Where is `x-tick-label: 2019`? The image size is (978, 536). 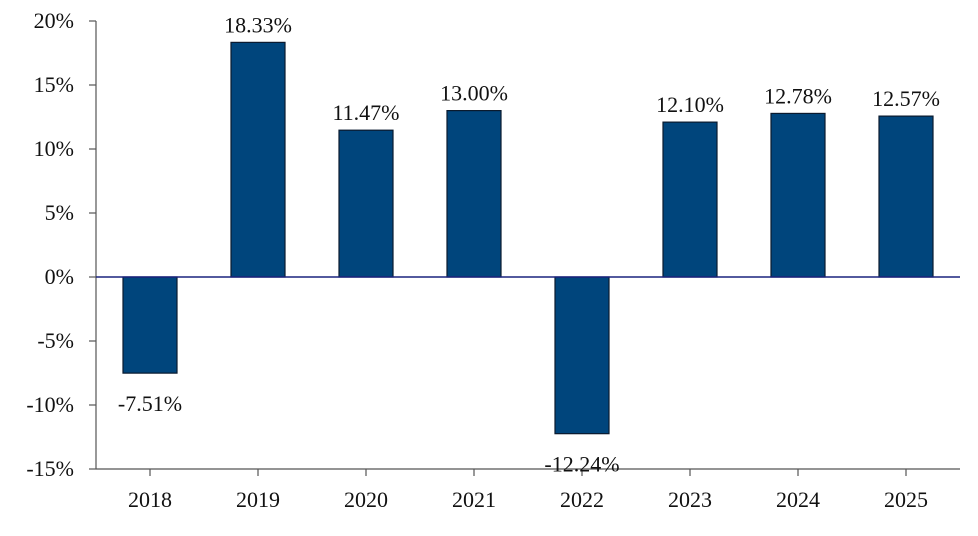 x-tick-label: 2019 is located at coordinates (258, 499).